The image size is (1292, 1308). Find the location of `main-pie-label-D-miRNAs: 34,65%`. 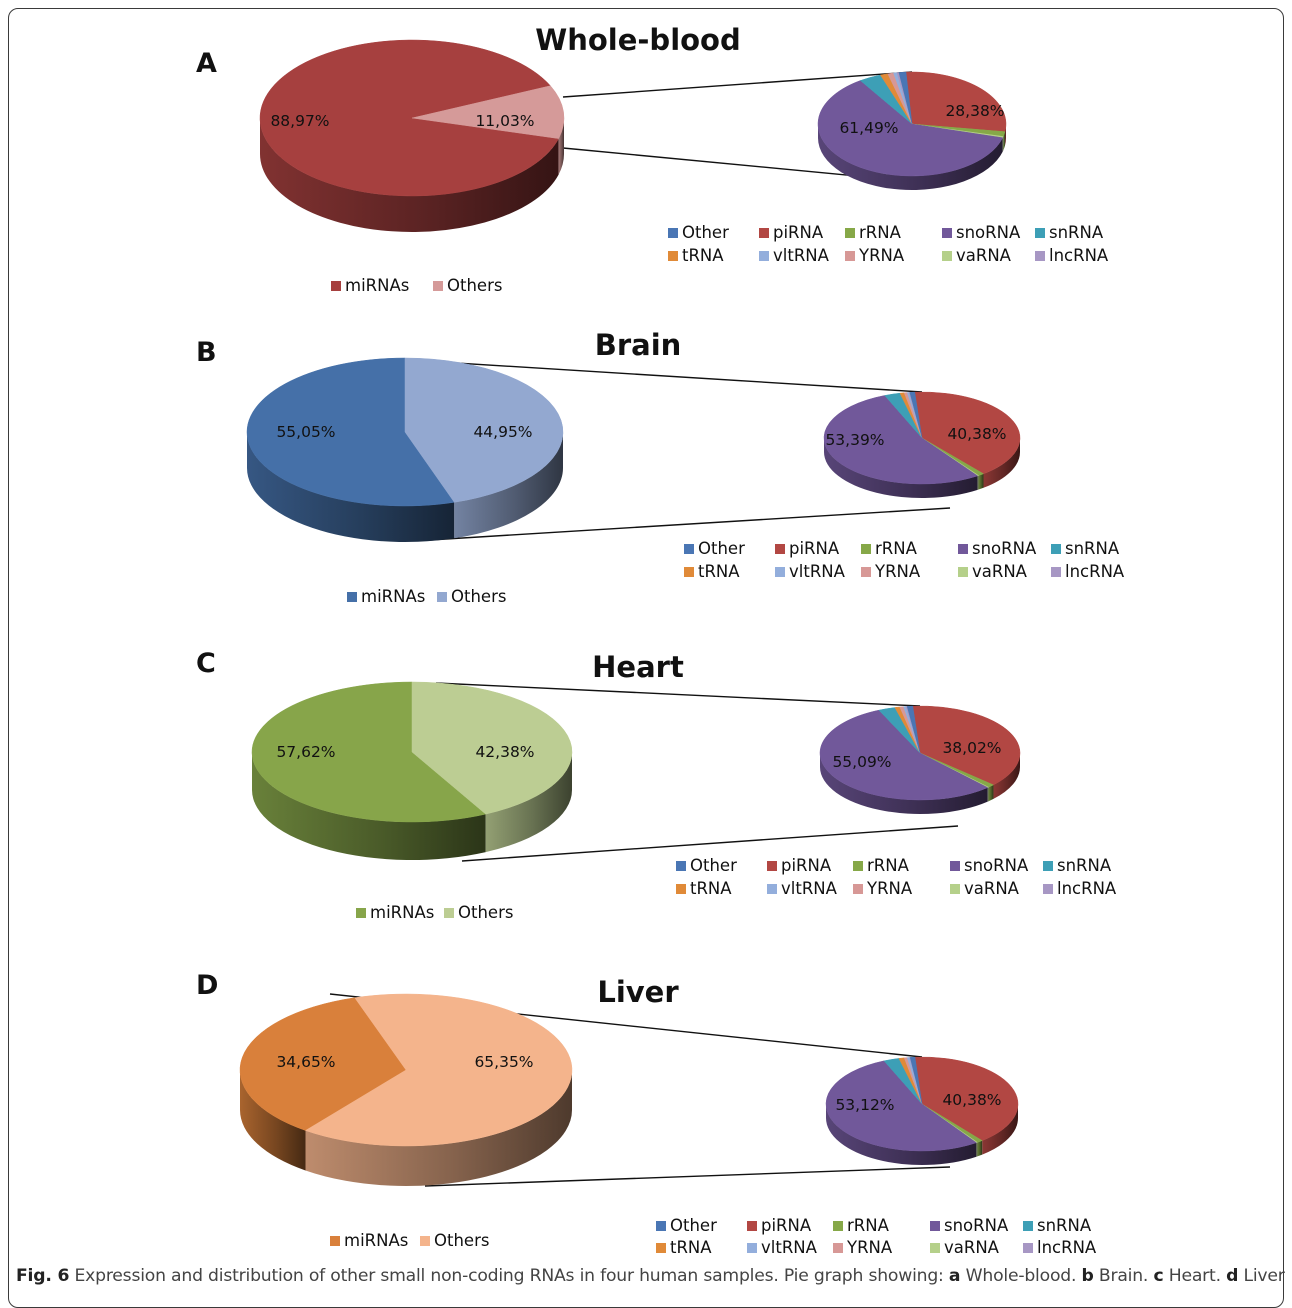

main-pie-label-D-miRNAs: 34,65% is located at coordinates (305, 1062).